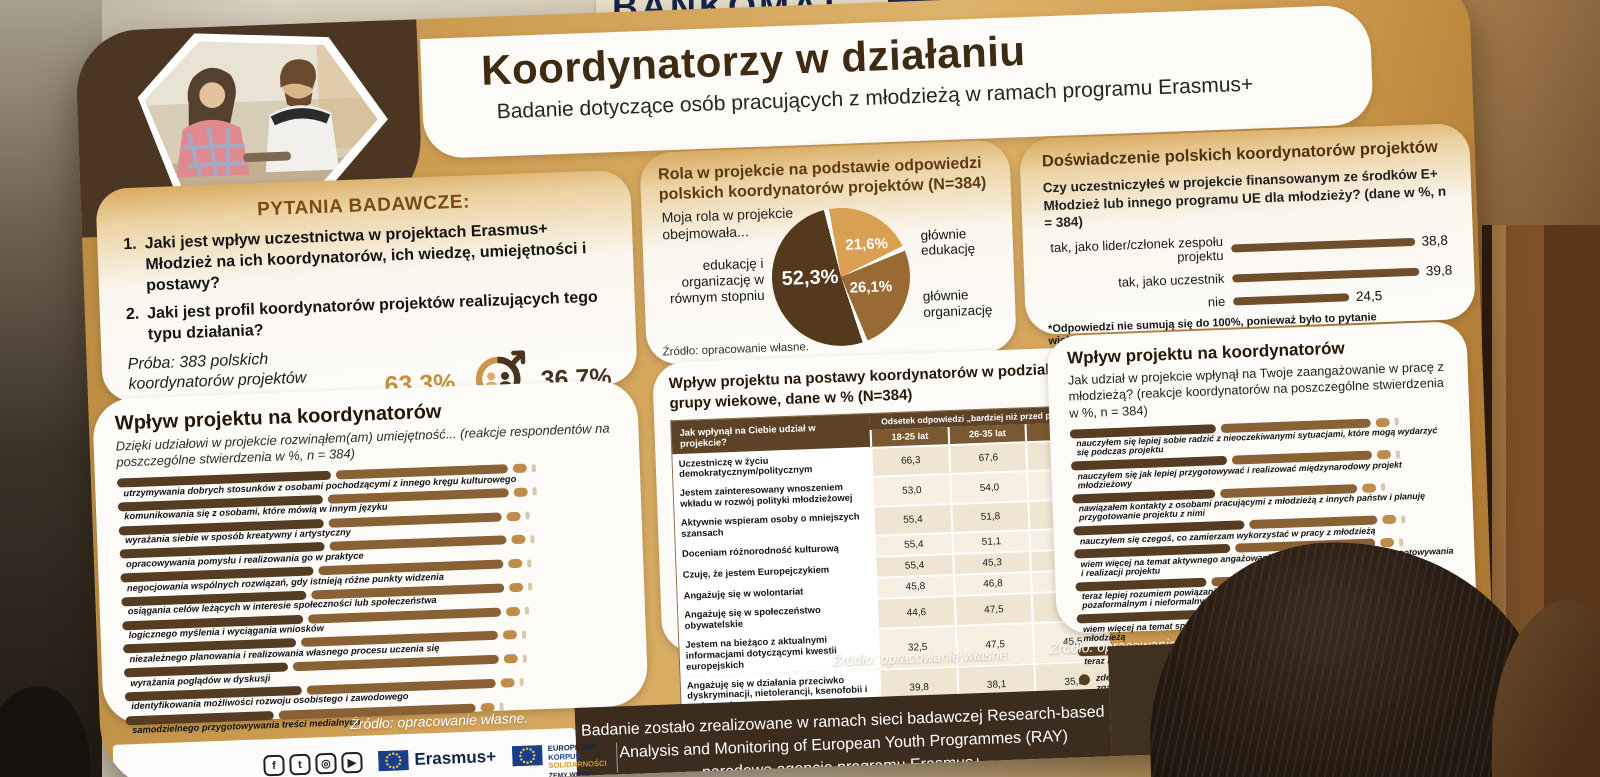 The height and width of the screenshot is (777, 1600). What do you see at coordinates (991, 563) in the screenshot?
I see `cell-value: 45,3` at bounding box center [991, 563].